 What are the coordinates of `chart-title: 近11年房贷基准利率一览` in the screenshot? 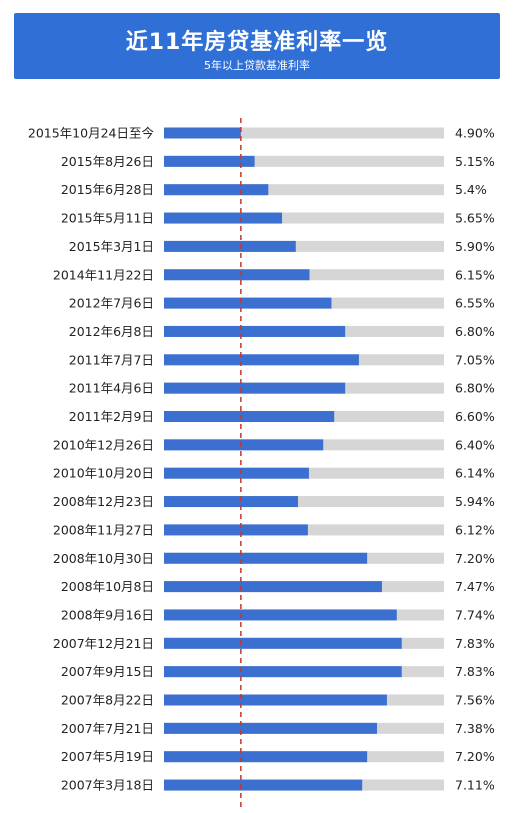 It's located at (257, 42).